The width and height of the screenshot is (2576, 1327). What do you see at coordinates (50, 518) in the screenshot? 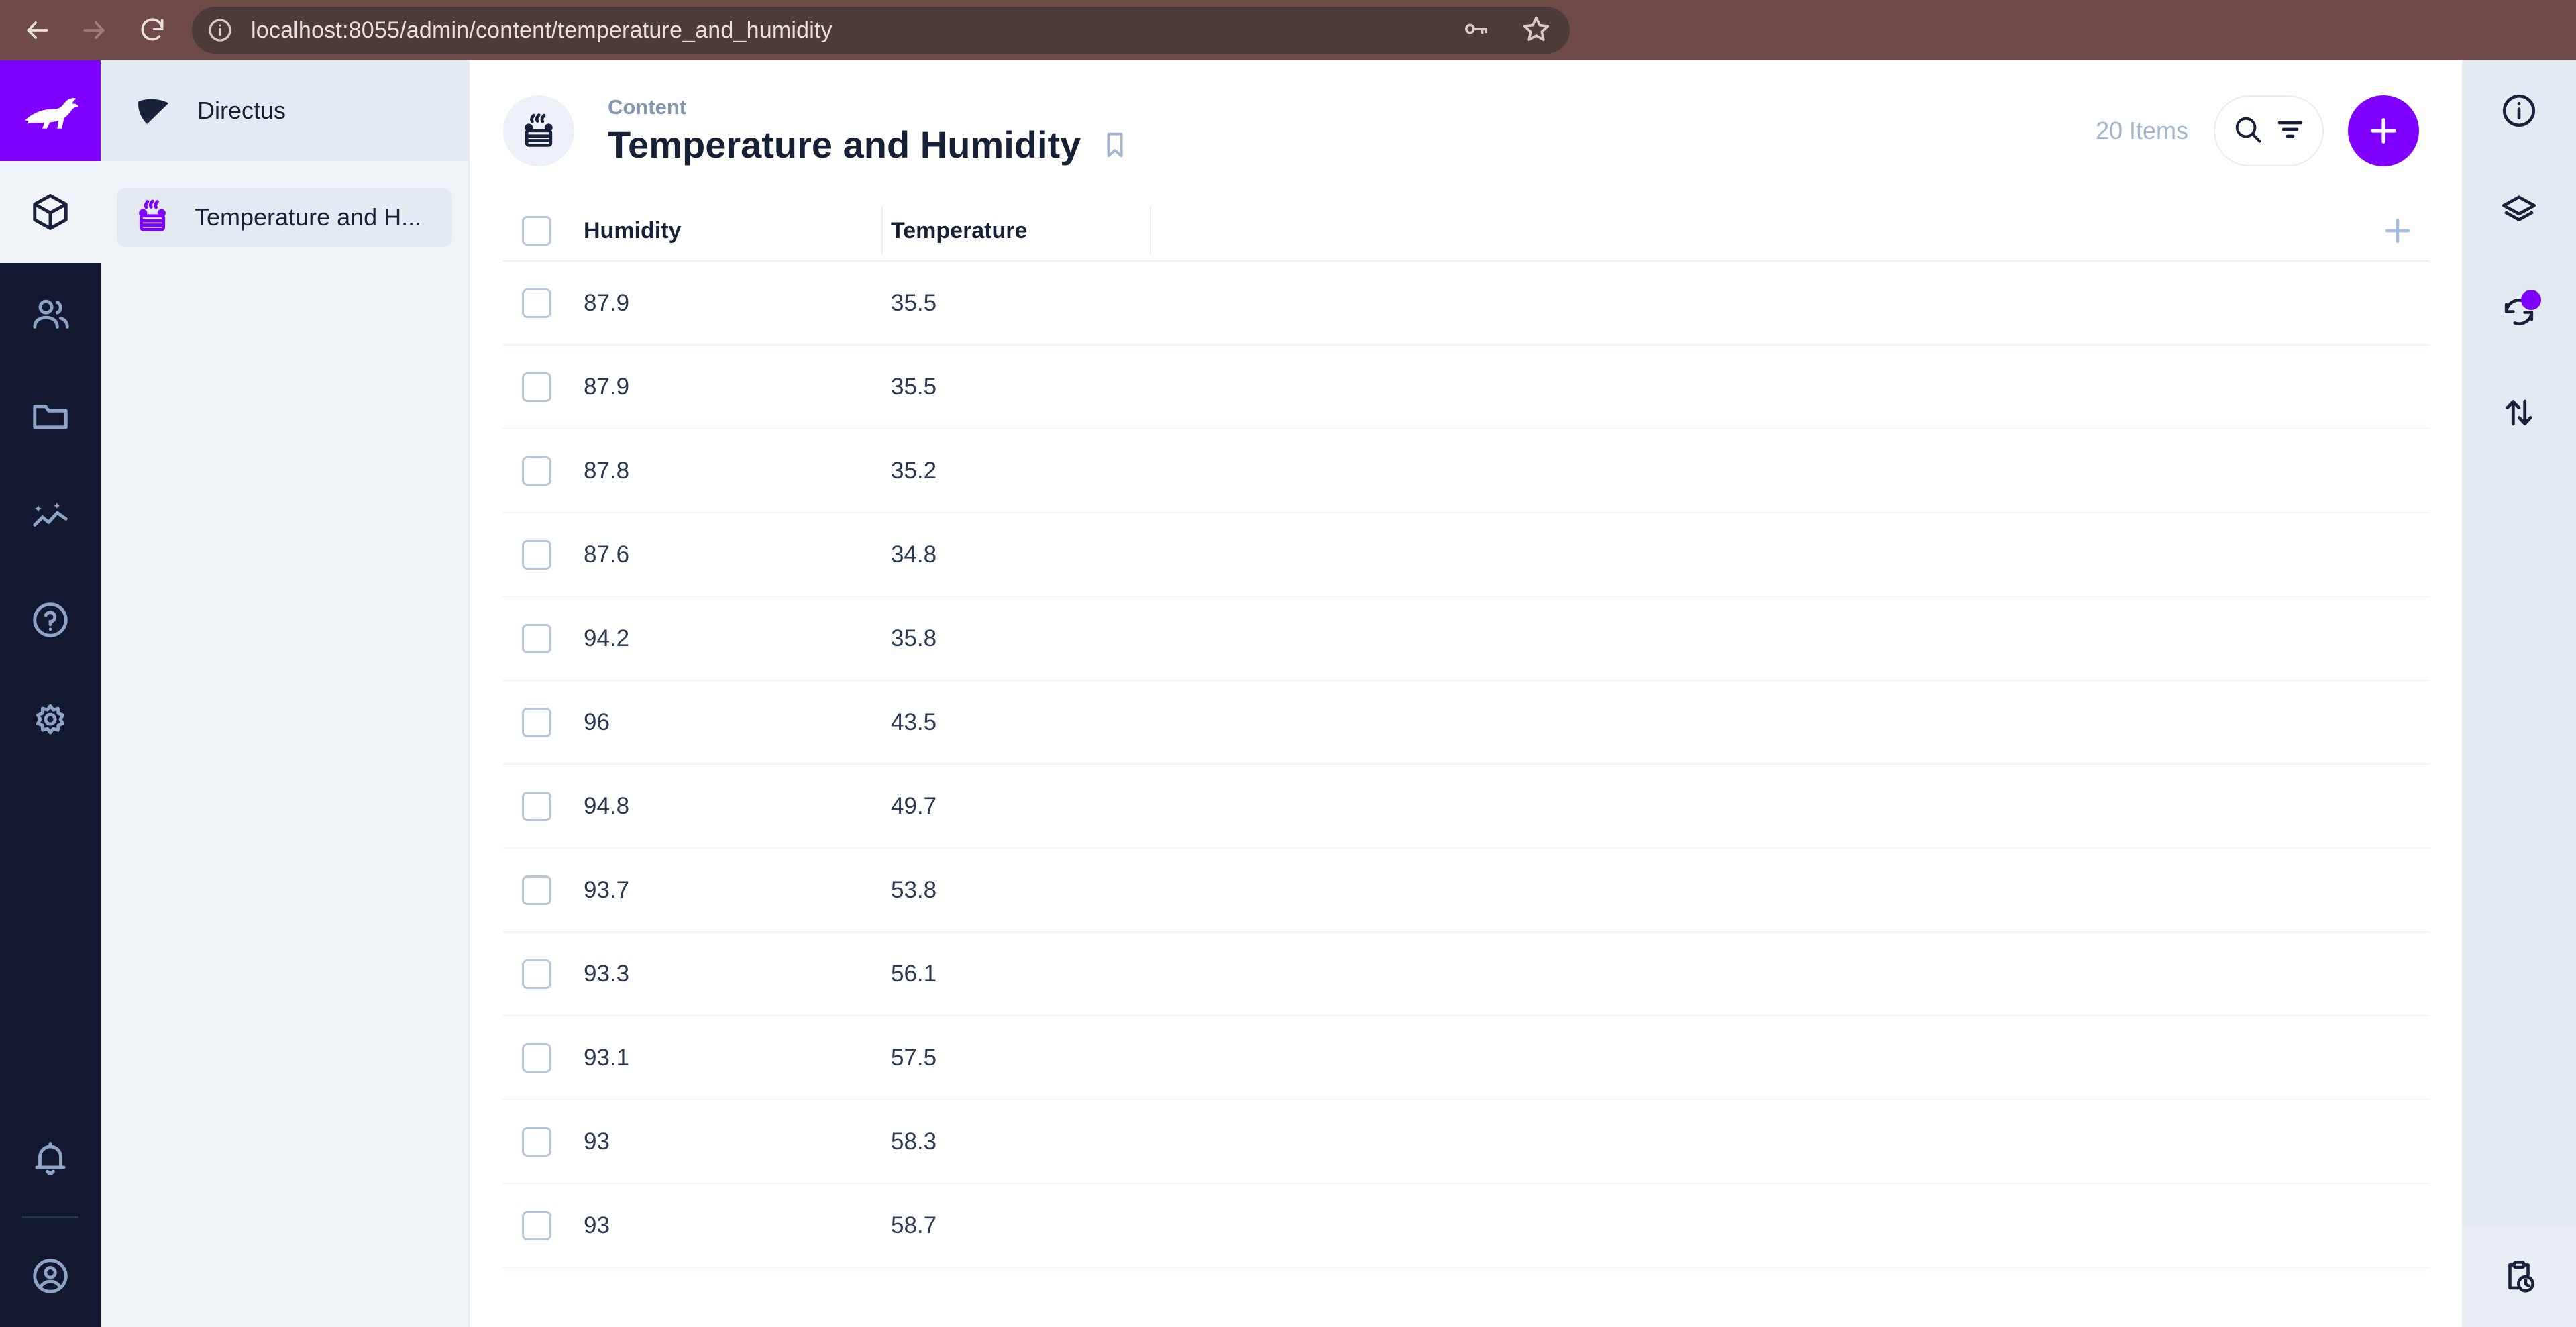
I see `sidebar-item-insights` at bounding box center [50, 518].